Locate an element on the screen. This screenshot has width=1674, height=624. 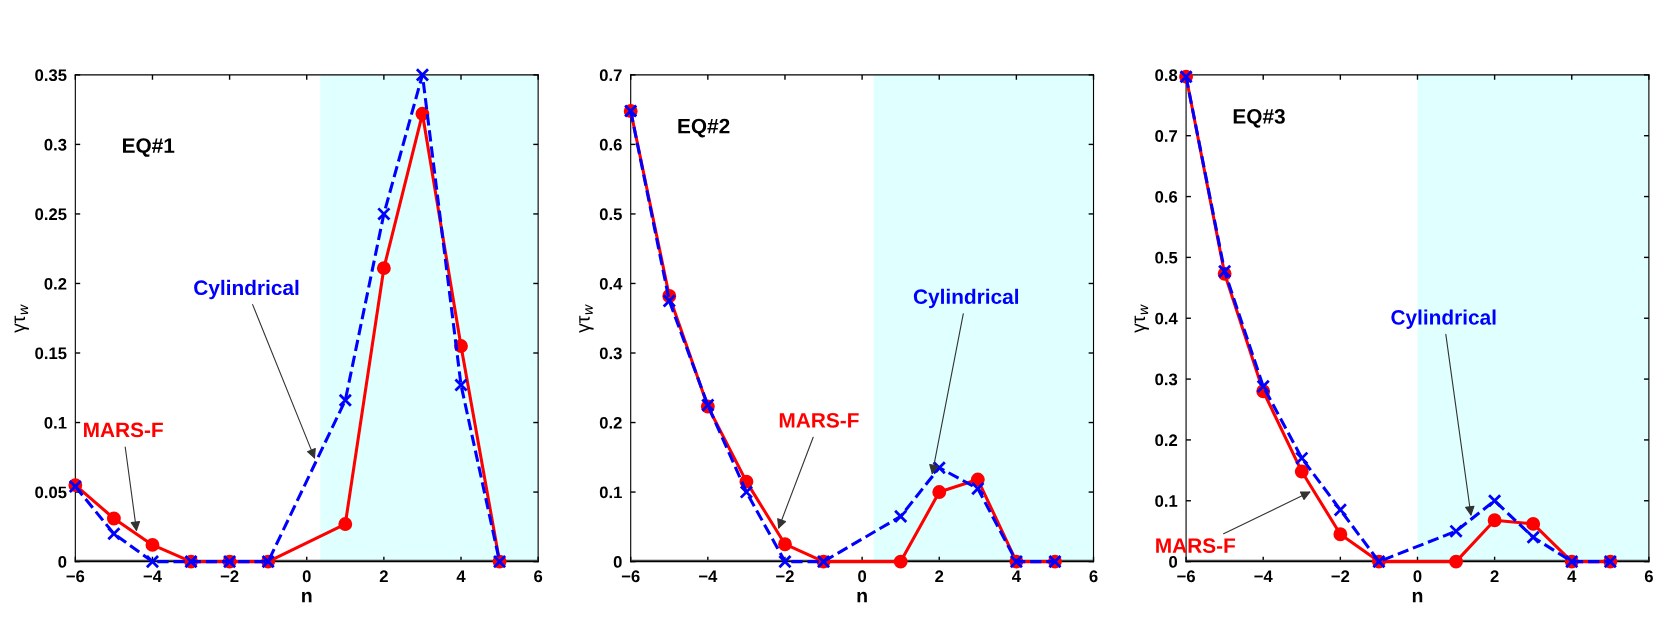
y-tick-label: 0.05 is located at coordinates (51, 492).